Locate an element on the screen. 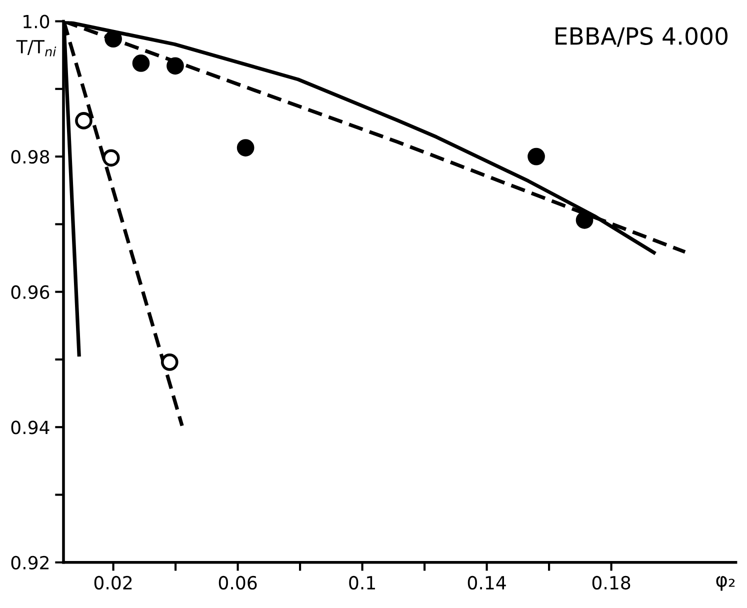 This screenshot has height=608, width=747. y-axis-title: T/T$_{ni}$ is located at coordinates (36, 48).